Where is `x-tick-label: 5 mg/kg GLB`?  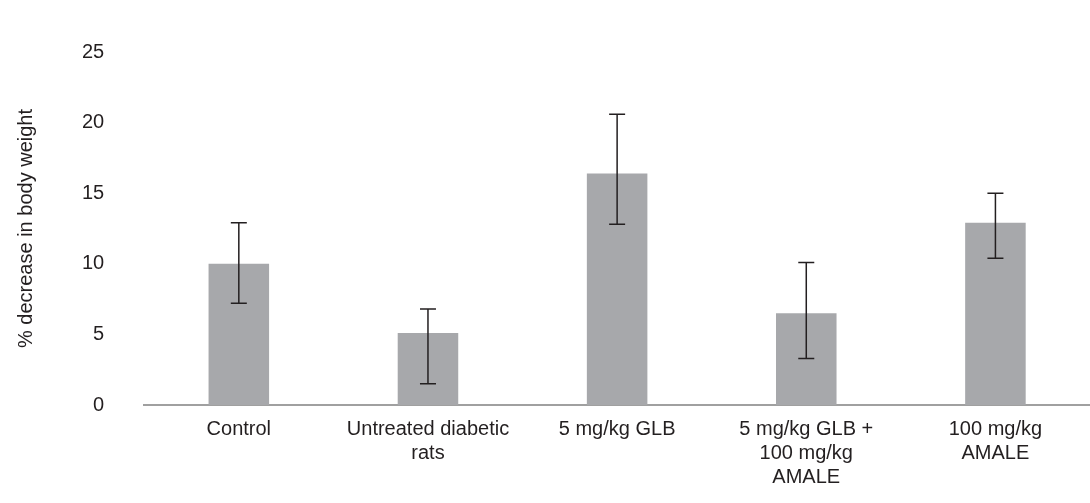
x-tick-label: 5 mg/kg GLB is located at coordinates (617, 427).